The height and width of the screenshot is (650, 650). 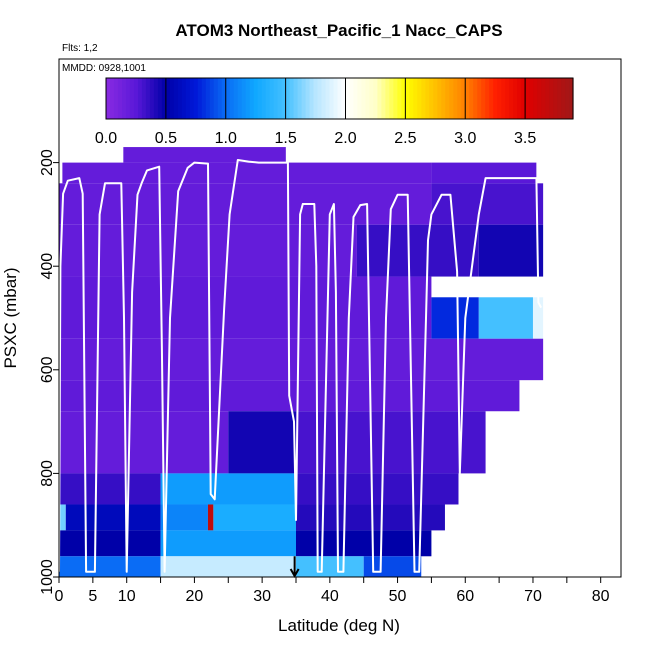 I want to click on y-tick-label: 600, so click(x=47, y=369).